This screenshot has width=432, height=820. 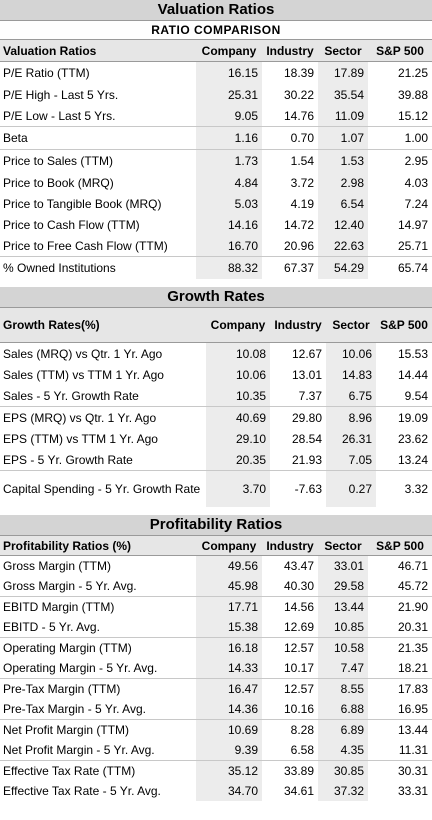 I want to click on cell-value: 1.16, so click(x=229, y=138).